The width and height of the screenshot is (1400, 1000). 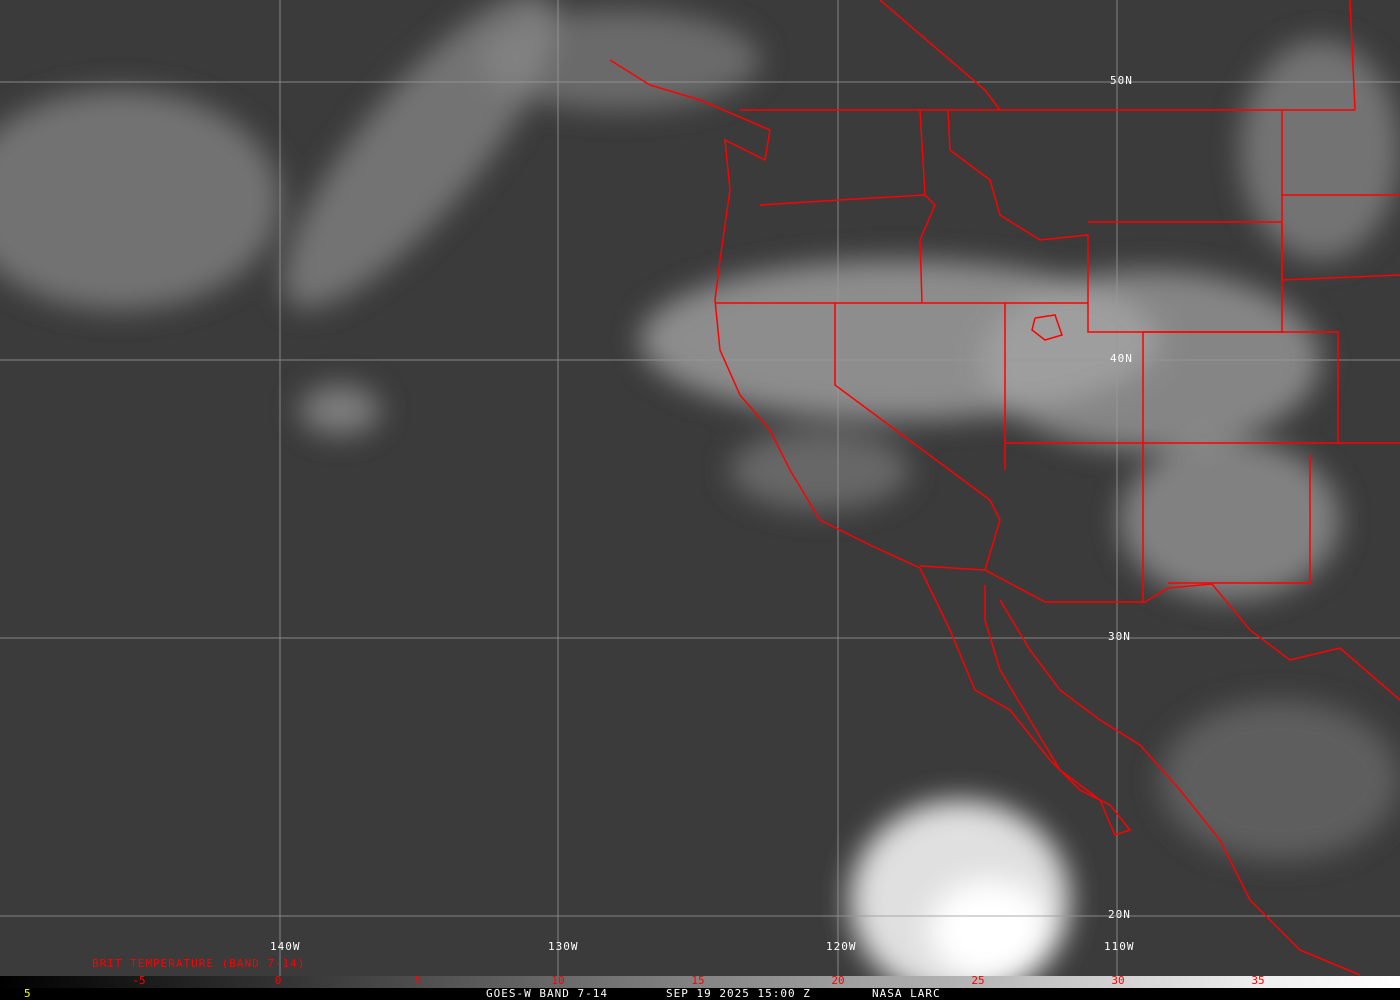 I want to click on footer-datetime: SEP 19 2025 15:00 Z, so click(x=738, y=993).